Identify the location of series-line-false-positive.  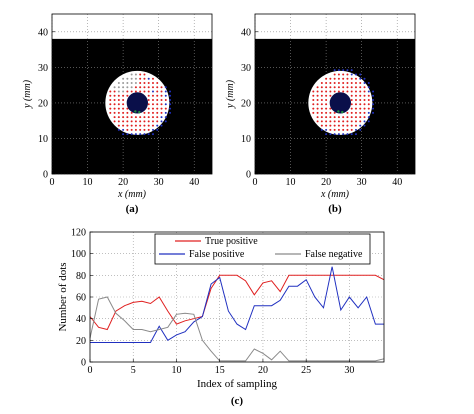
(237, 304).